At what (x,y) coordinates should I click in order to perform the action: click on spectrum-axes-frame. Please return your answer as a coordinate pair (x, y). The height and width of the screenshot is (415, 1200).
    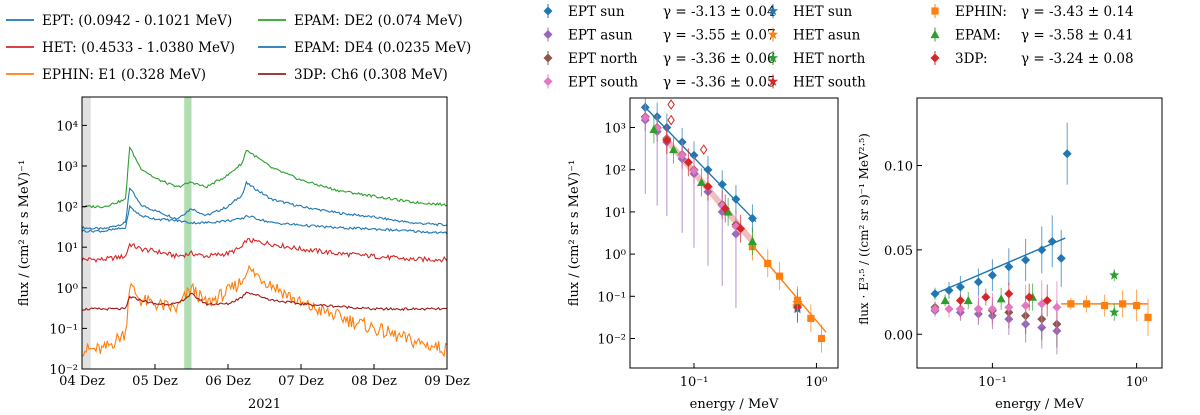
    Looking at the image, I should click on (734, 233).